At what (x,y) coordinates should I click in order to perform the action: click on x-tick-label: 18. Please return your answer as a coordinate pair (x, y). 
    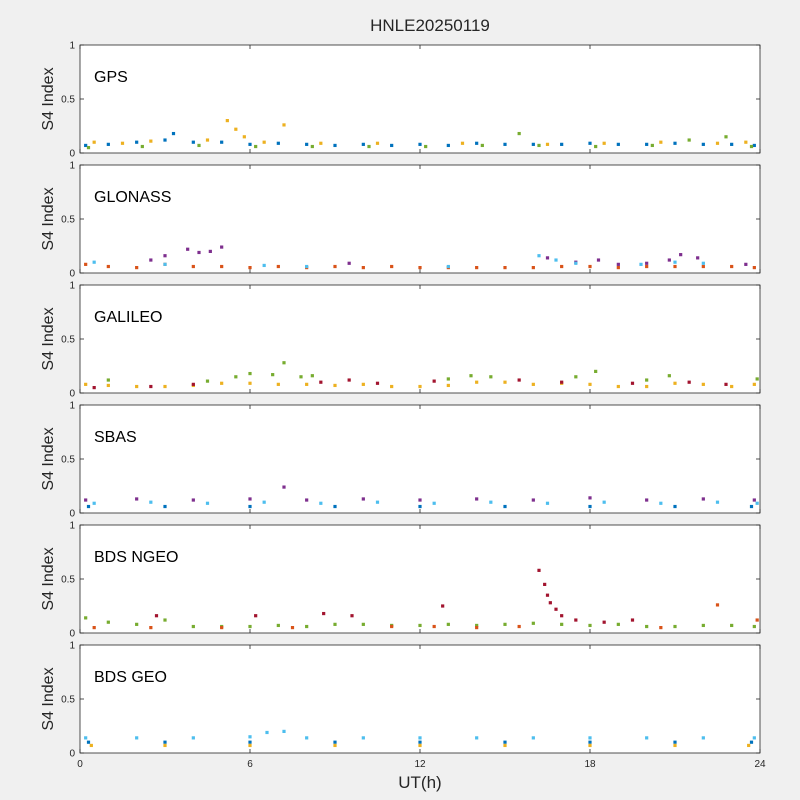
    Looking at the image, I should click on (590, 764).